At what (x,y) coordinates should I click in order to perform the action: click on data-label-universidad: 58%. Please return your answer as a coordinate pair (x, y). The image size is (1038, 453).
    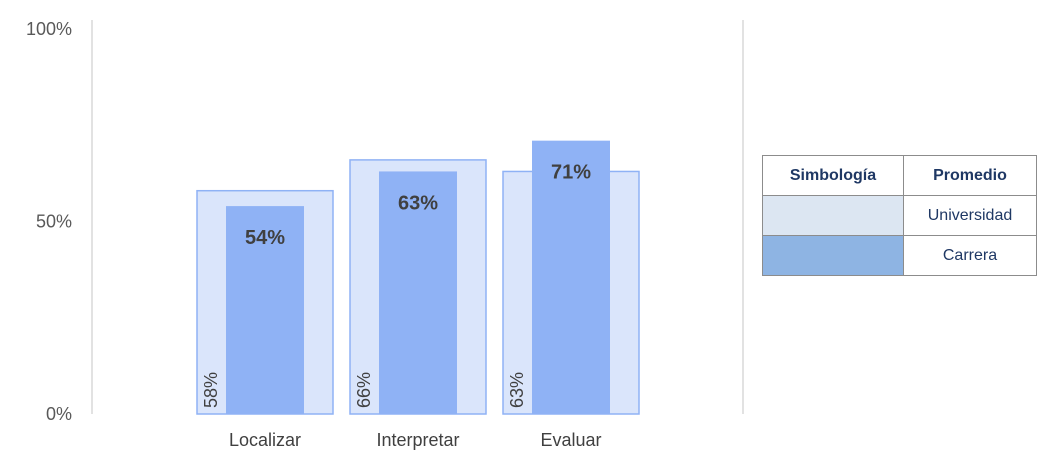
    Looking at the image, I should click on (211, 390).